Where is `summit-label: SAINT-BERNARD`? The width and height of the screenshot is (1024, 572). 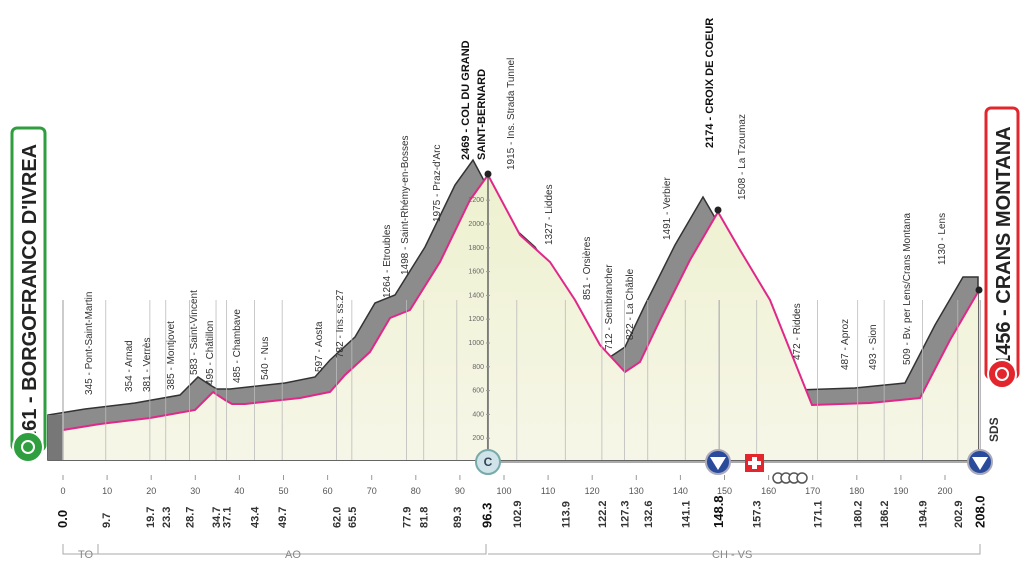 summit-label: SAINT-BERNARD is located at coordinates (482, 114).